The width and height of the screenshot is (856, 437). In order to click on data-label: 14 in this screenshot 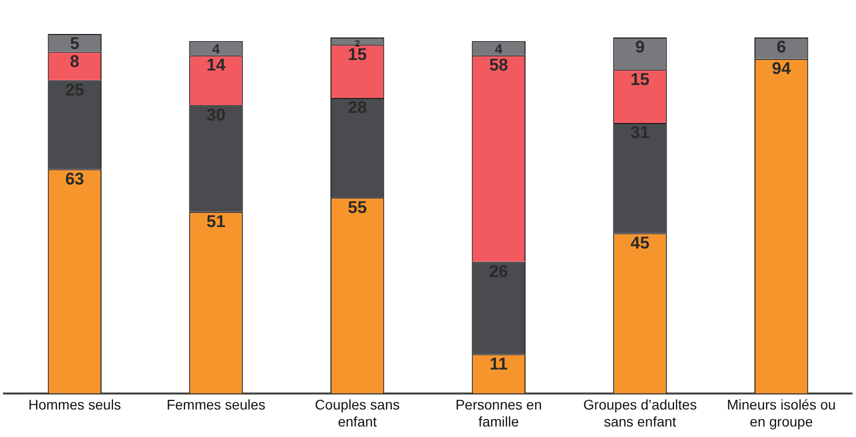, I will do `click(216, 65)`.